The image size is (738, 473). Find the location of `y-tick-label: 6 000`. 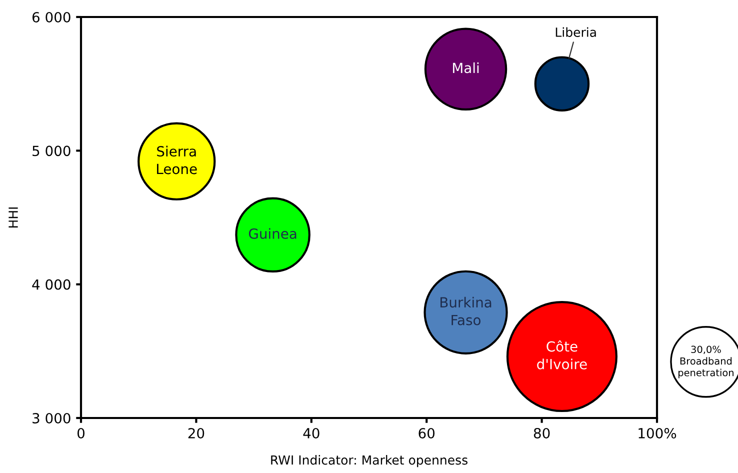

y-tick-label: 6 000 is located at coordinates (51, 17).